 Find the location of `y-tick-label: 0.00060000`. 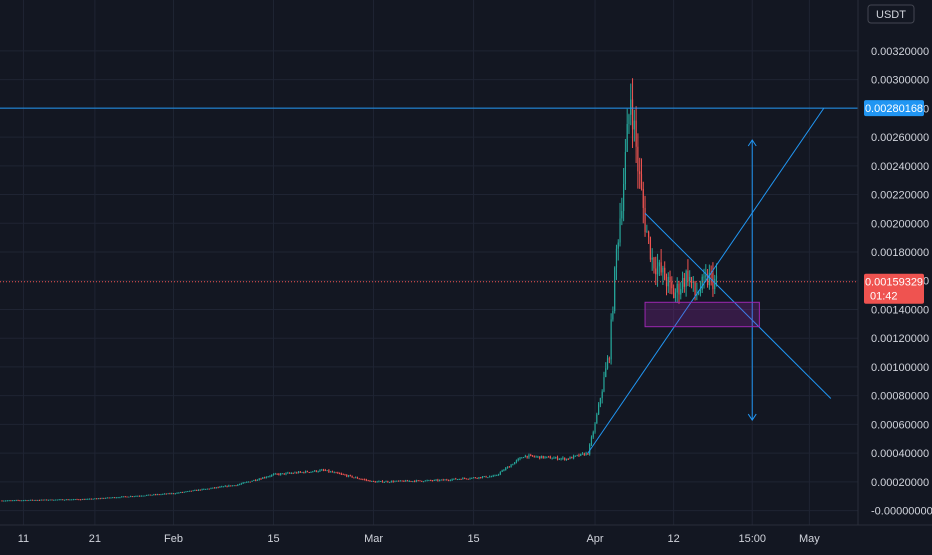

y-tick-label: 0.00060000 is located at coordinates (900, 425).